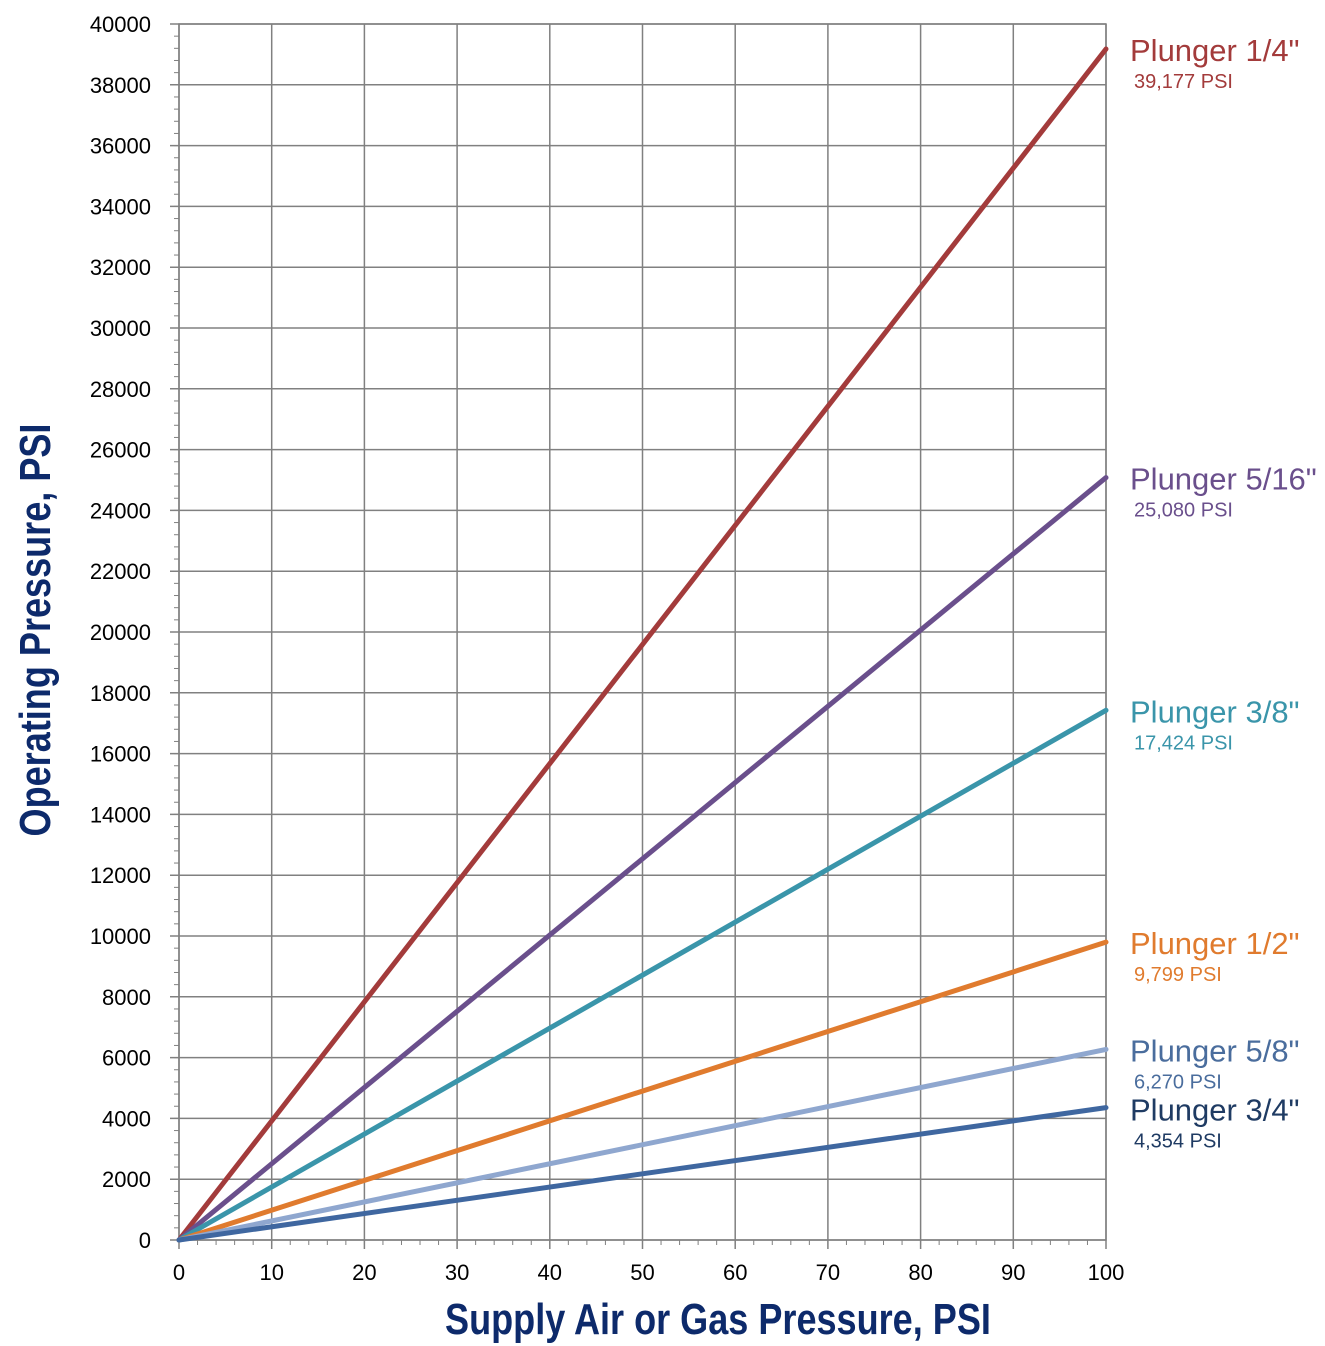 The height and width of the screenshot is (1346, 1325). I want to click on x-tick-labels: 0 10 20 30 40 50 60 70 80 90 100, so click(648, 1272).